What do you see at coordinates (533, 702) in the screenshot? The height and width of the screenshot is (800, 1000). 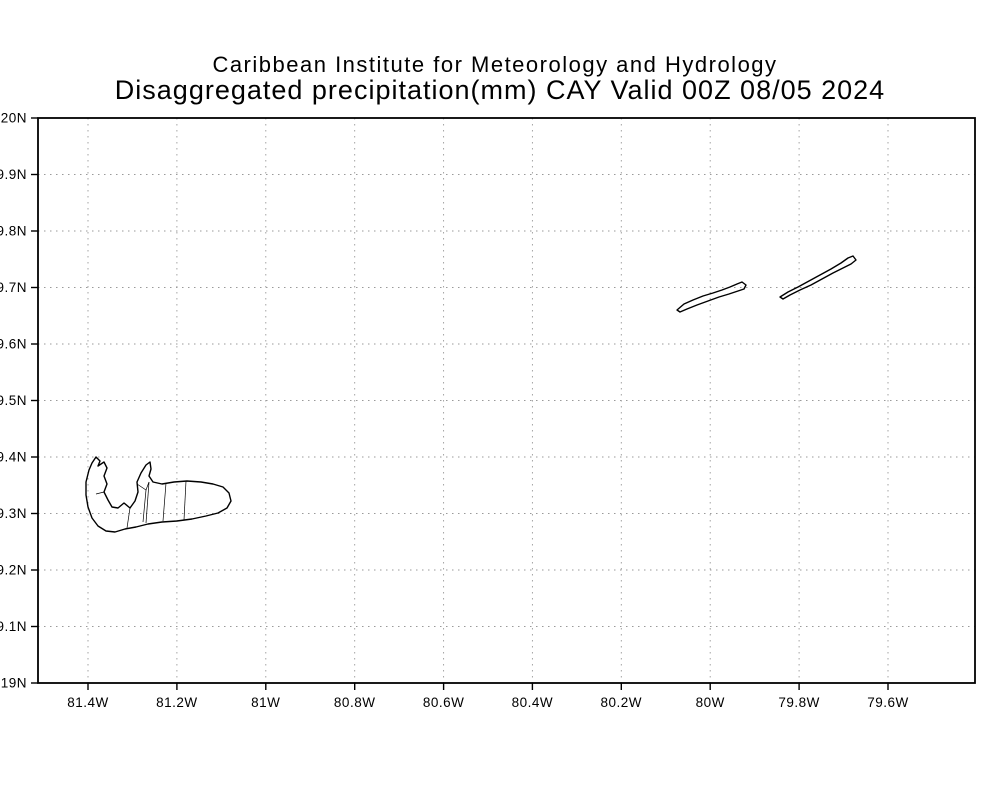 I see `x-tick-label: 80.4W` at bounding box center [533, 702].